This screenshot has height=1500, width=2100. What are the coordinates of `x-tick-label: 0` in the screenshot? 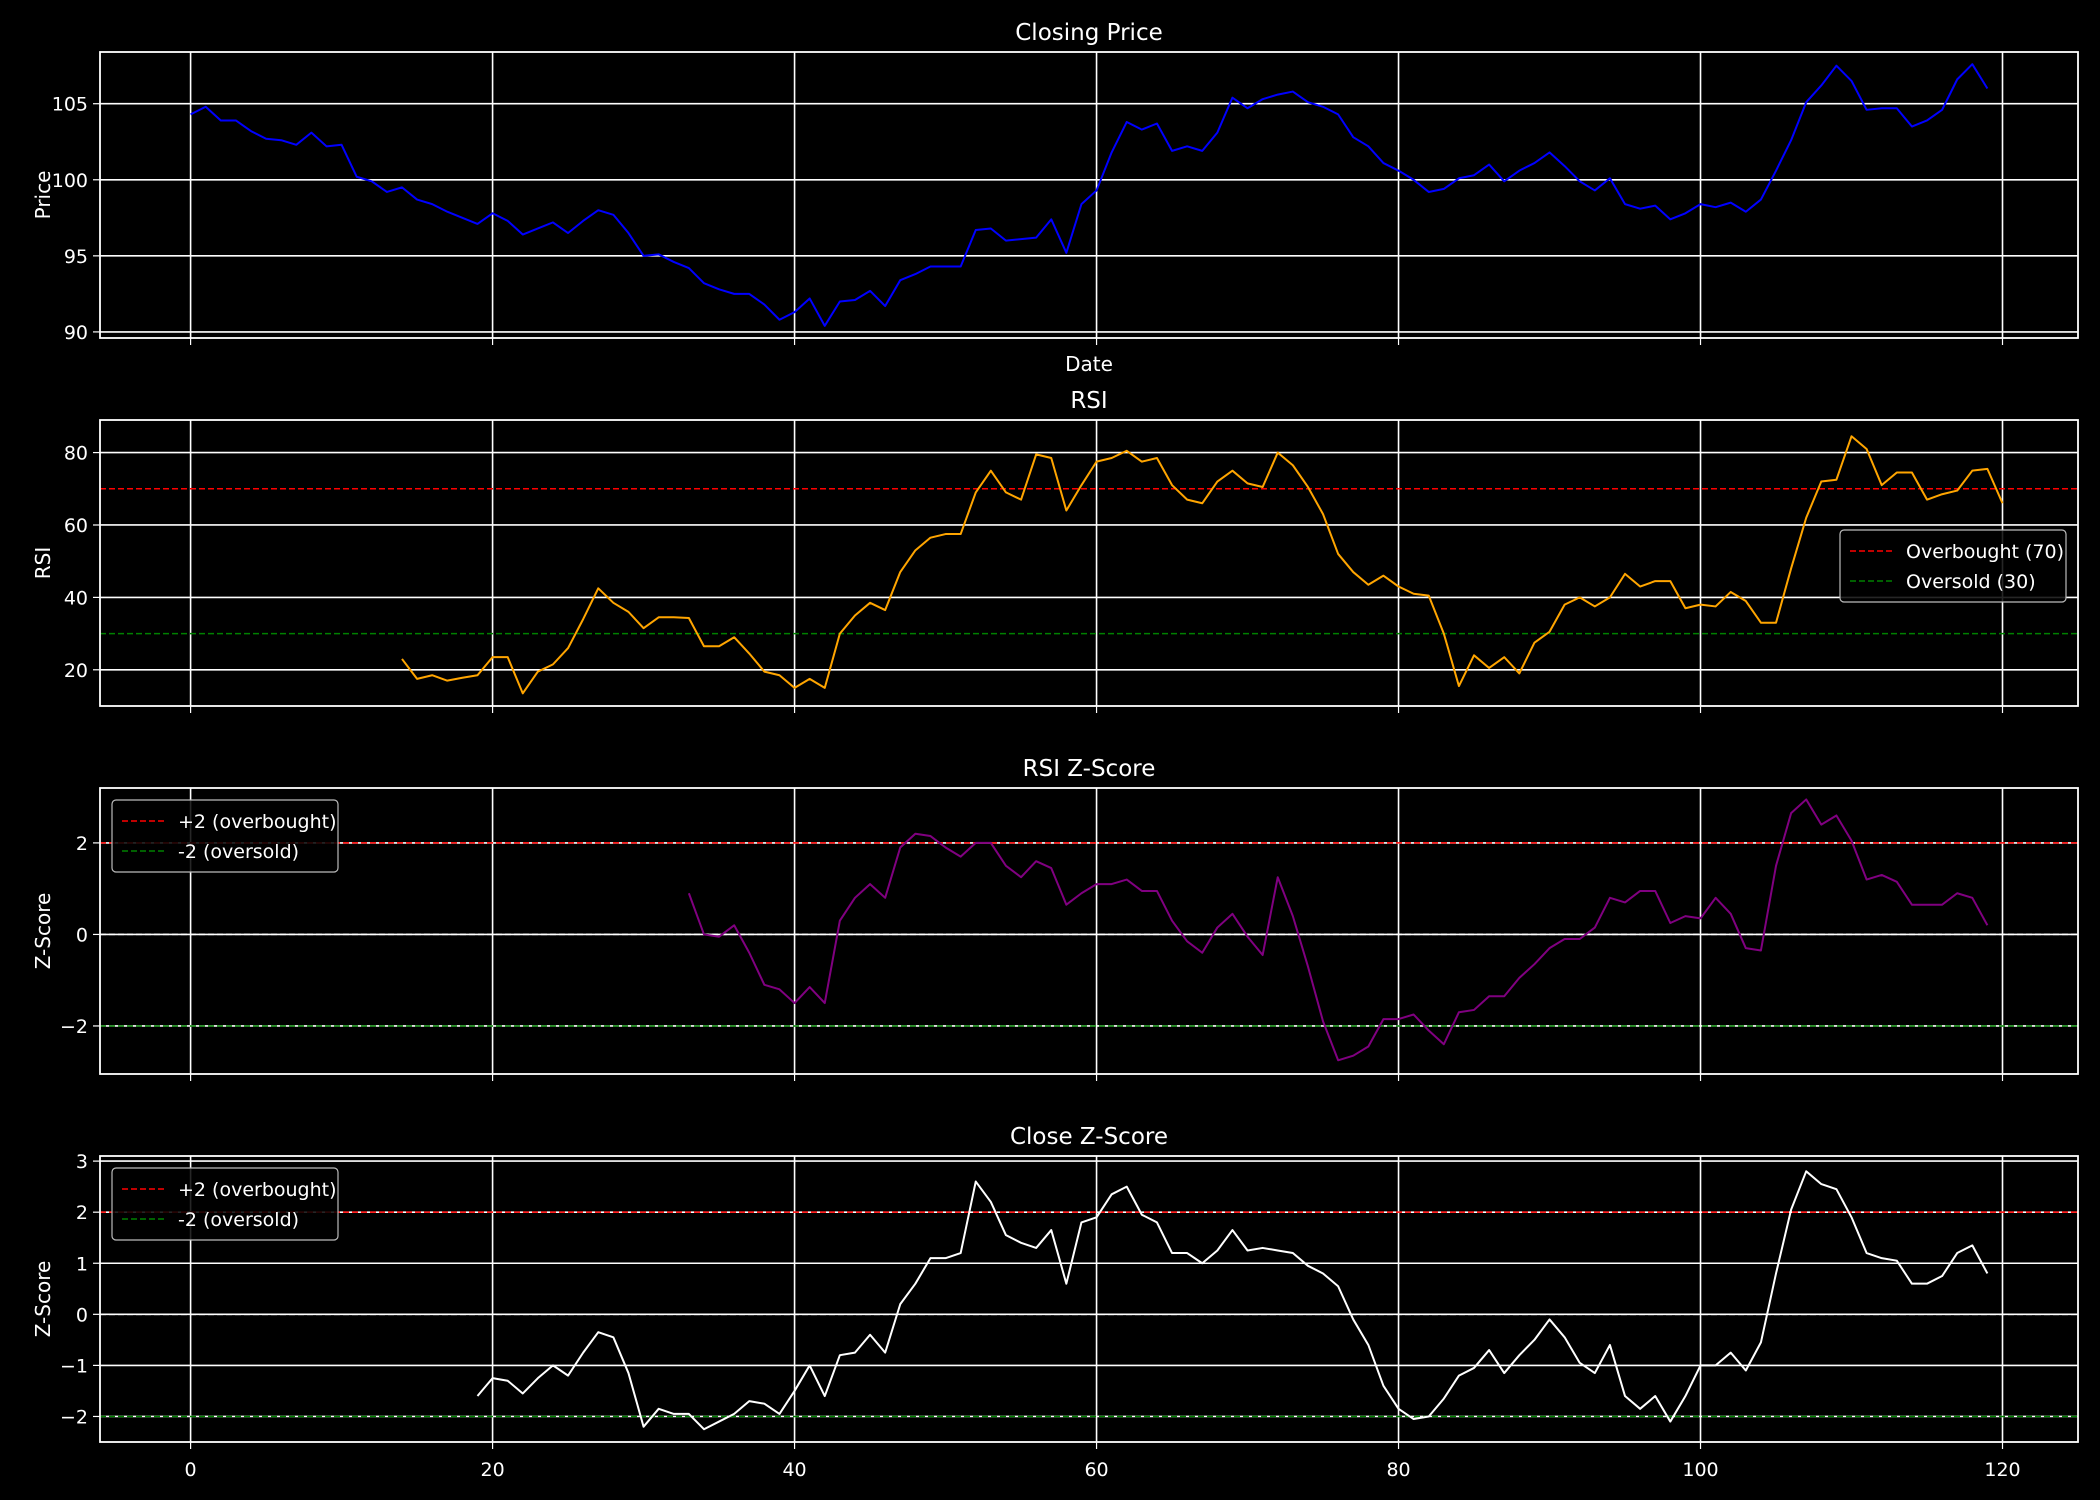 It's located at (191, 1470).